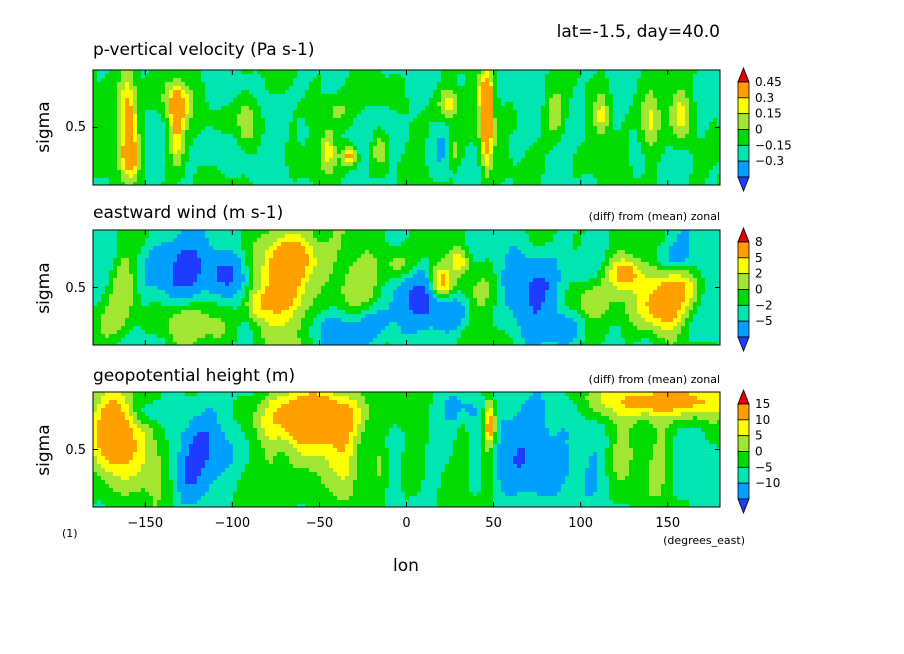 The width and height of the screenshot is (904, 654). Describe the element at coordinates (580, 523) in the screenshot. I see `x-tick-label: 100` at that location.